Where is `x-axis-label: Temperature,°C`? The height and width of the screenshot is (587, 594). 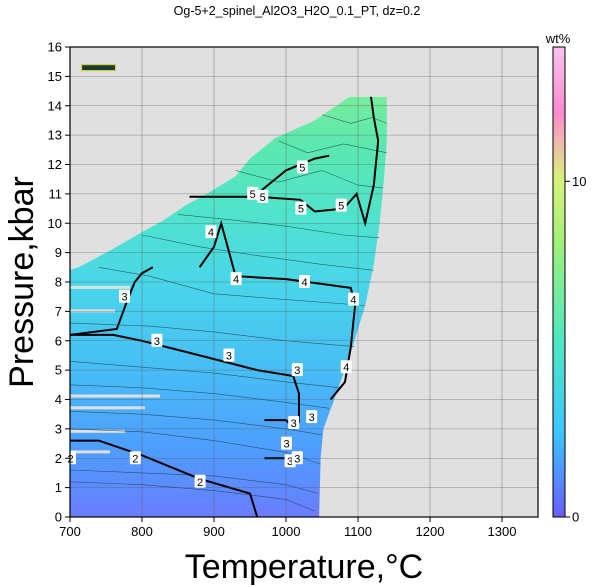 x-axis-label: Temperature,°C is located at coordinates (304, 567).